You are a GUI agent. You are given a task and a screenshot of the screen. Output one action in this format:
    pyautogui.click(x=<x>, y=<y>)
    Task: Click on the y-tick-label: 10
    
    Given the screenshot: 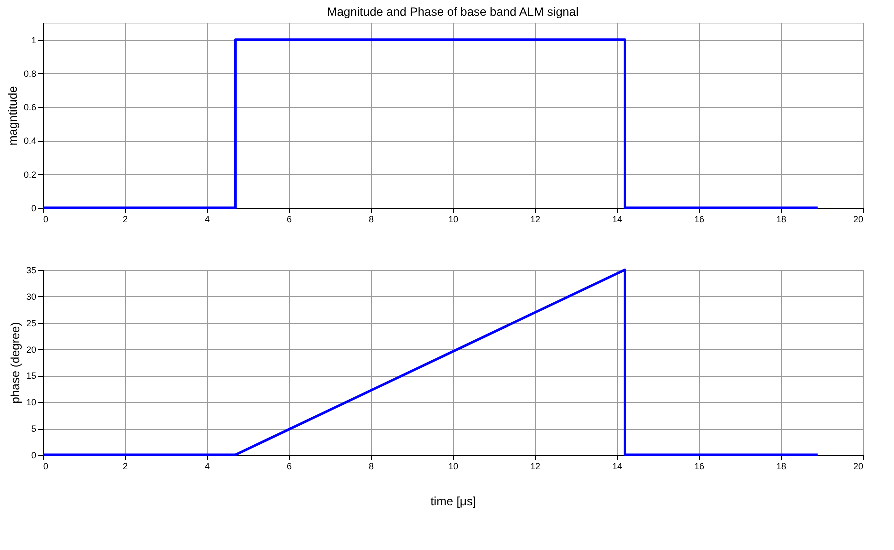 What is the action you would take?
    pyautogui.click(x=31, y=403)
    